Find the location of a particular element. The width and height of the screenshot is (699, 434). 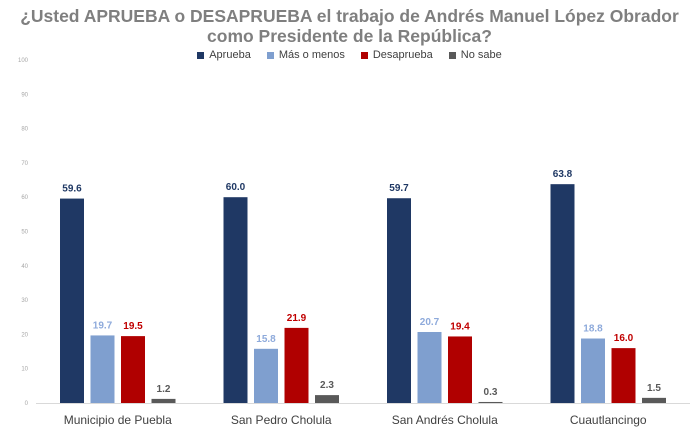

y-tick-label: 80 is located at coordinates (24, 130).